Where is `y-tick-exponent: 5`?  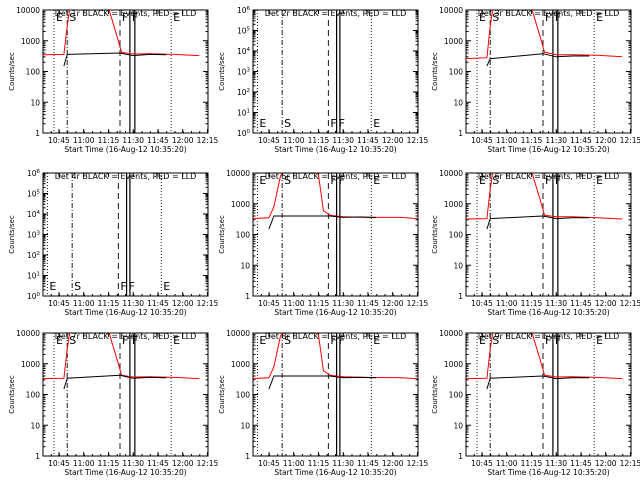 y-tick-exponent: 5 is located at coordinates (39, 193).